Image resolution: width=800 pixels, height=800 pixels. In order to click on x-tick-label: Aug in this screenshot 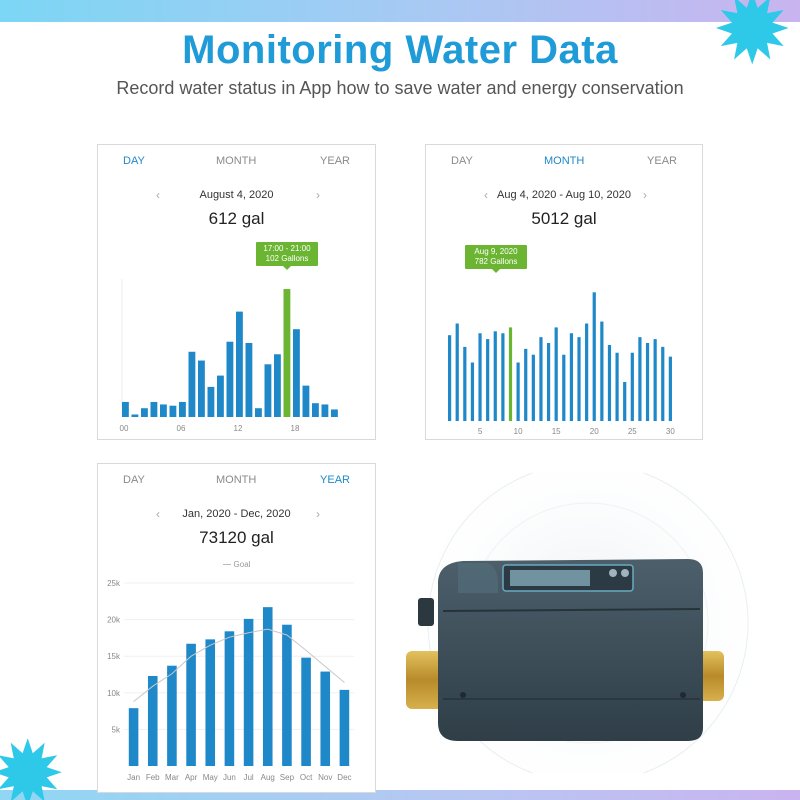, I will do `click(268, 777)`.